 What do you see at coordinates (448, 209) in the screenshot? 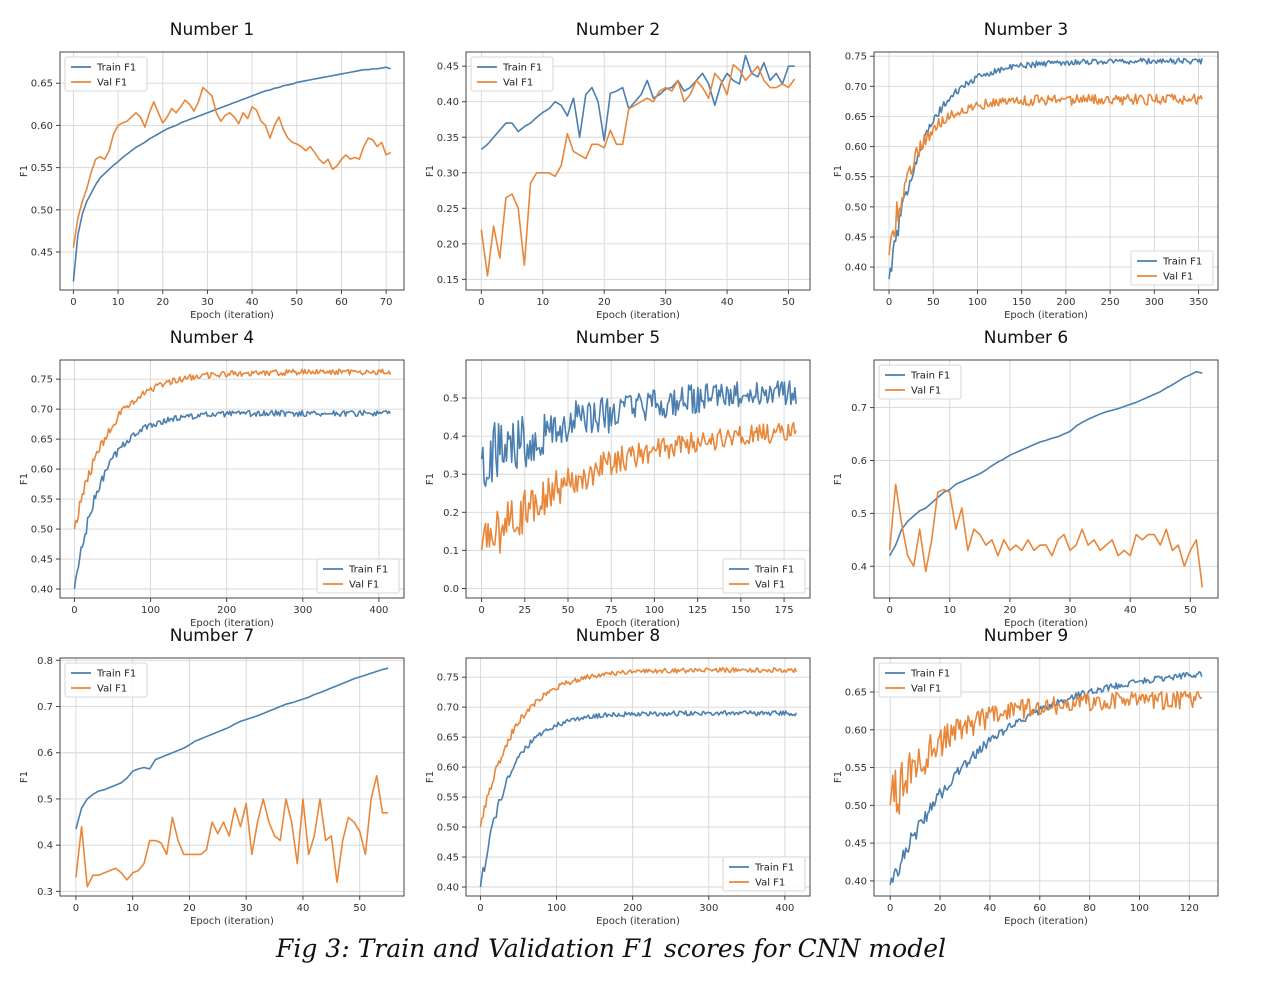
I see `y-tick-label: 0.25` at bounding box center [448, 209].